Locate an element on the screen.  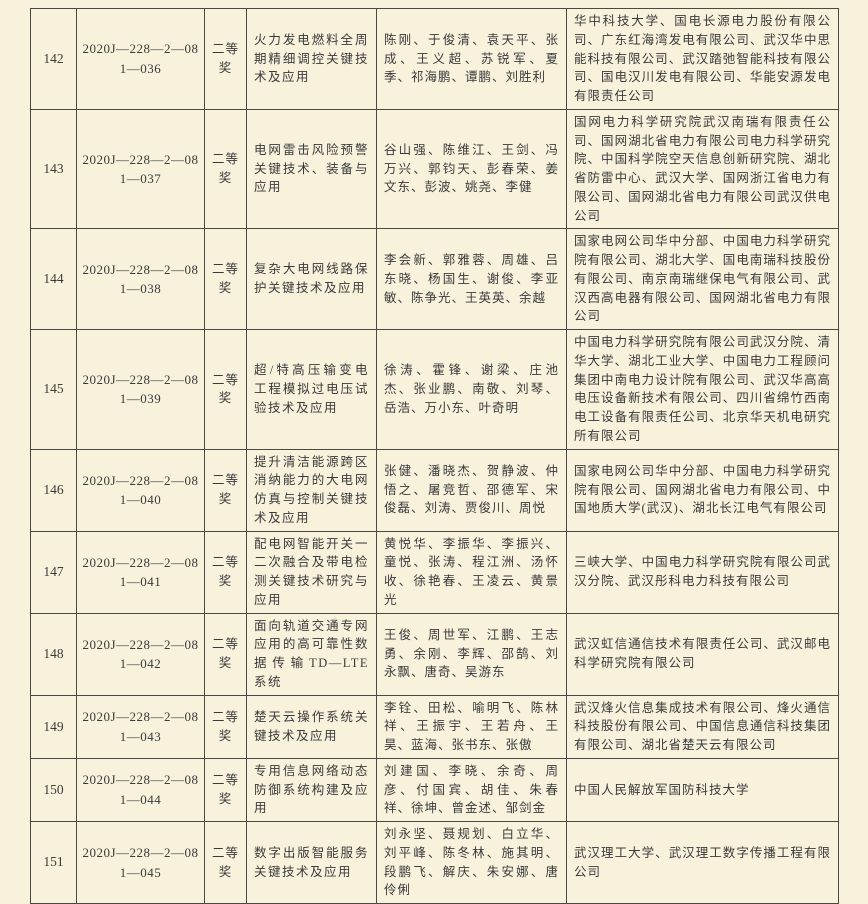
project-title-cell: 专用信息网络动态防御系统构建及应用 is located at coordinates (311, 790).